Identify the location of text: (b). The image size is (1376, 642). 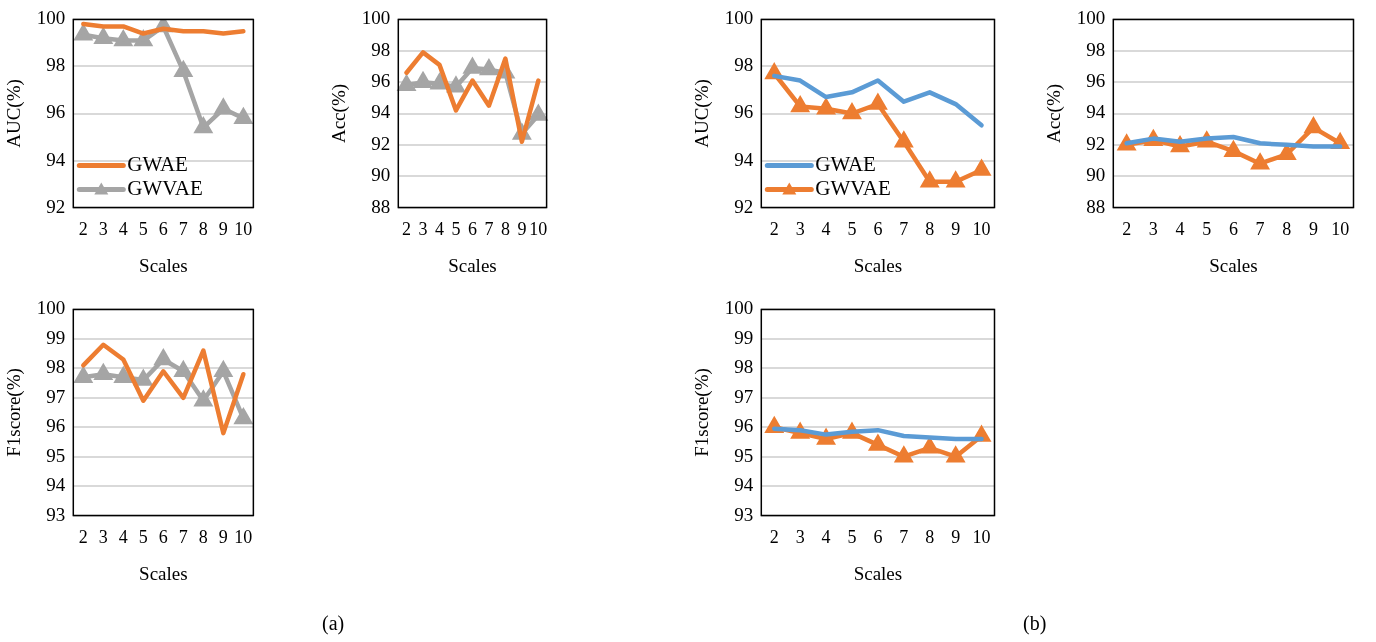
(1035, 623).